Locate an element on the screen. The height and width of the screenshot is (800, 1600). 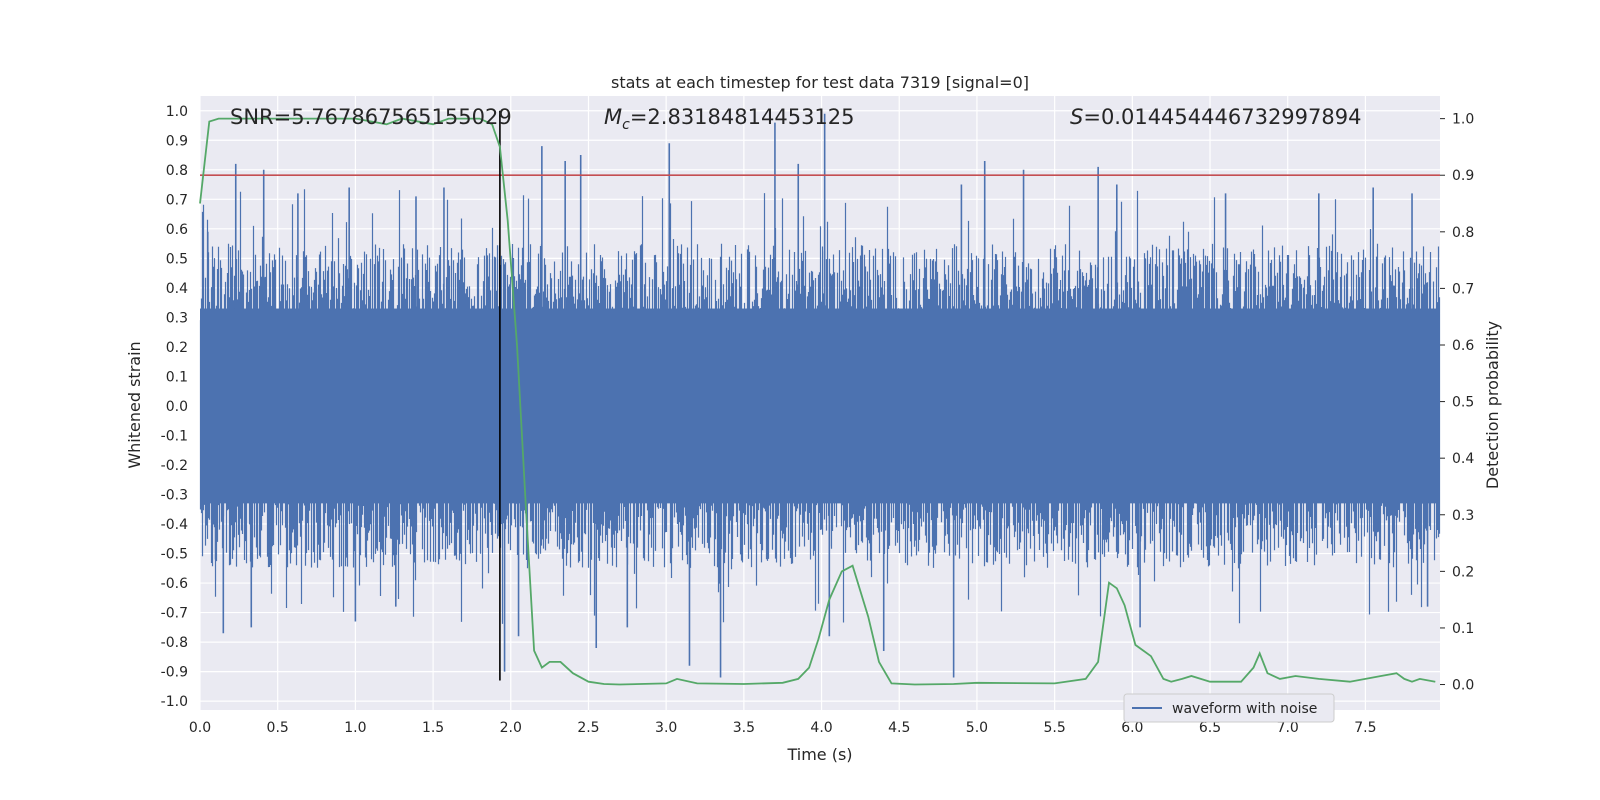
chirp-mass-symbol: M is located at coordinates (613, 117).